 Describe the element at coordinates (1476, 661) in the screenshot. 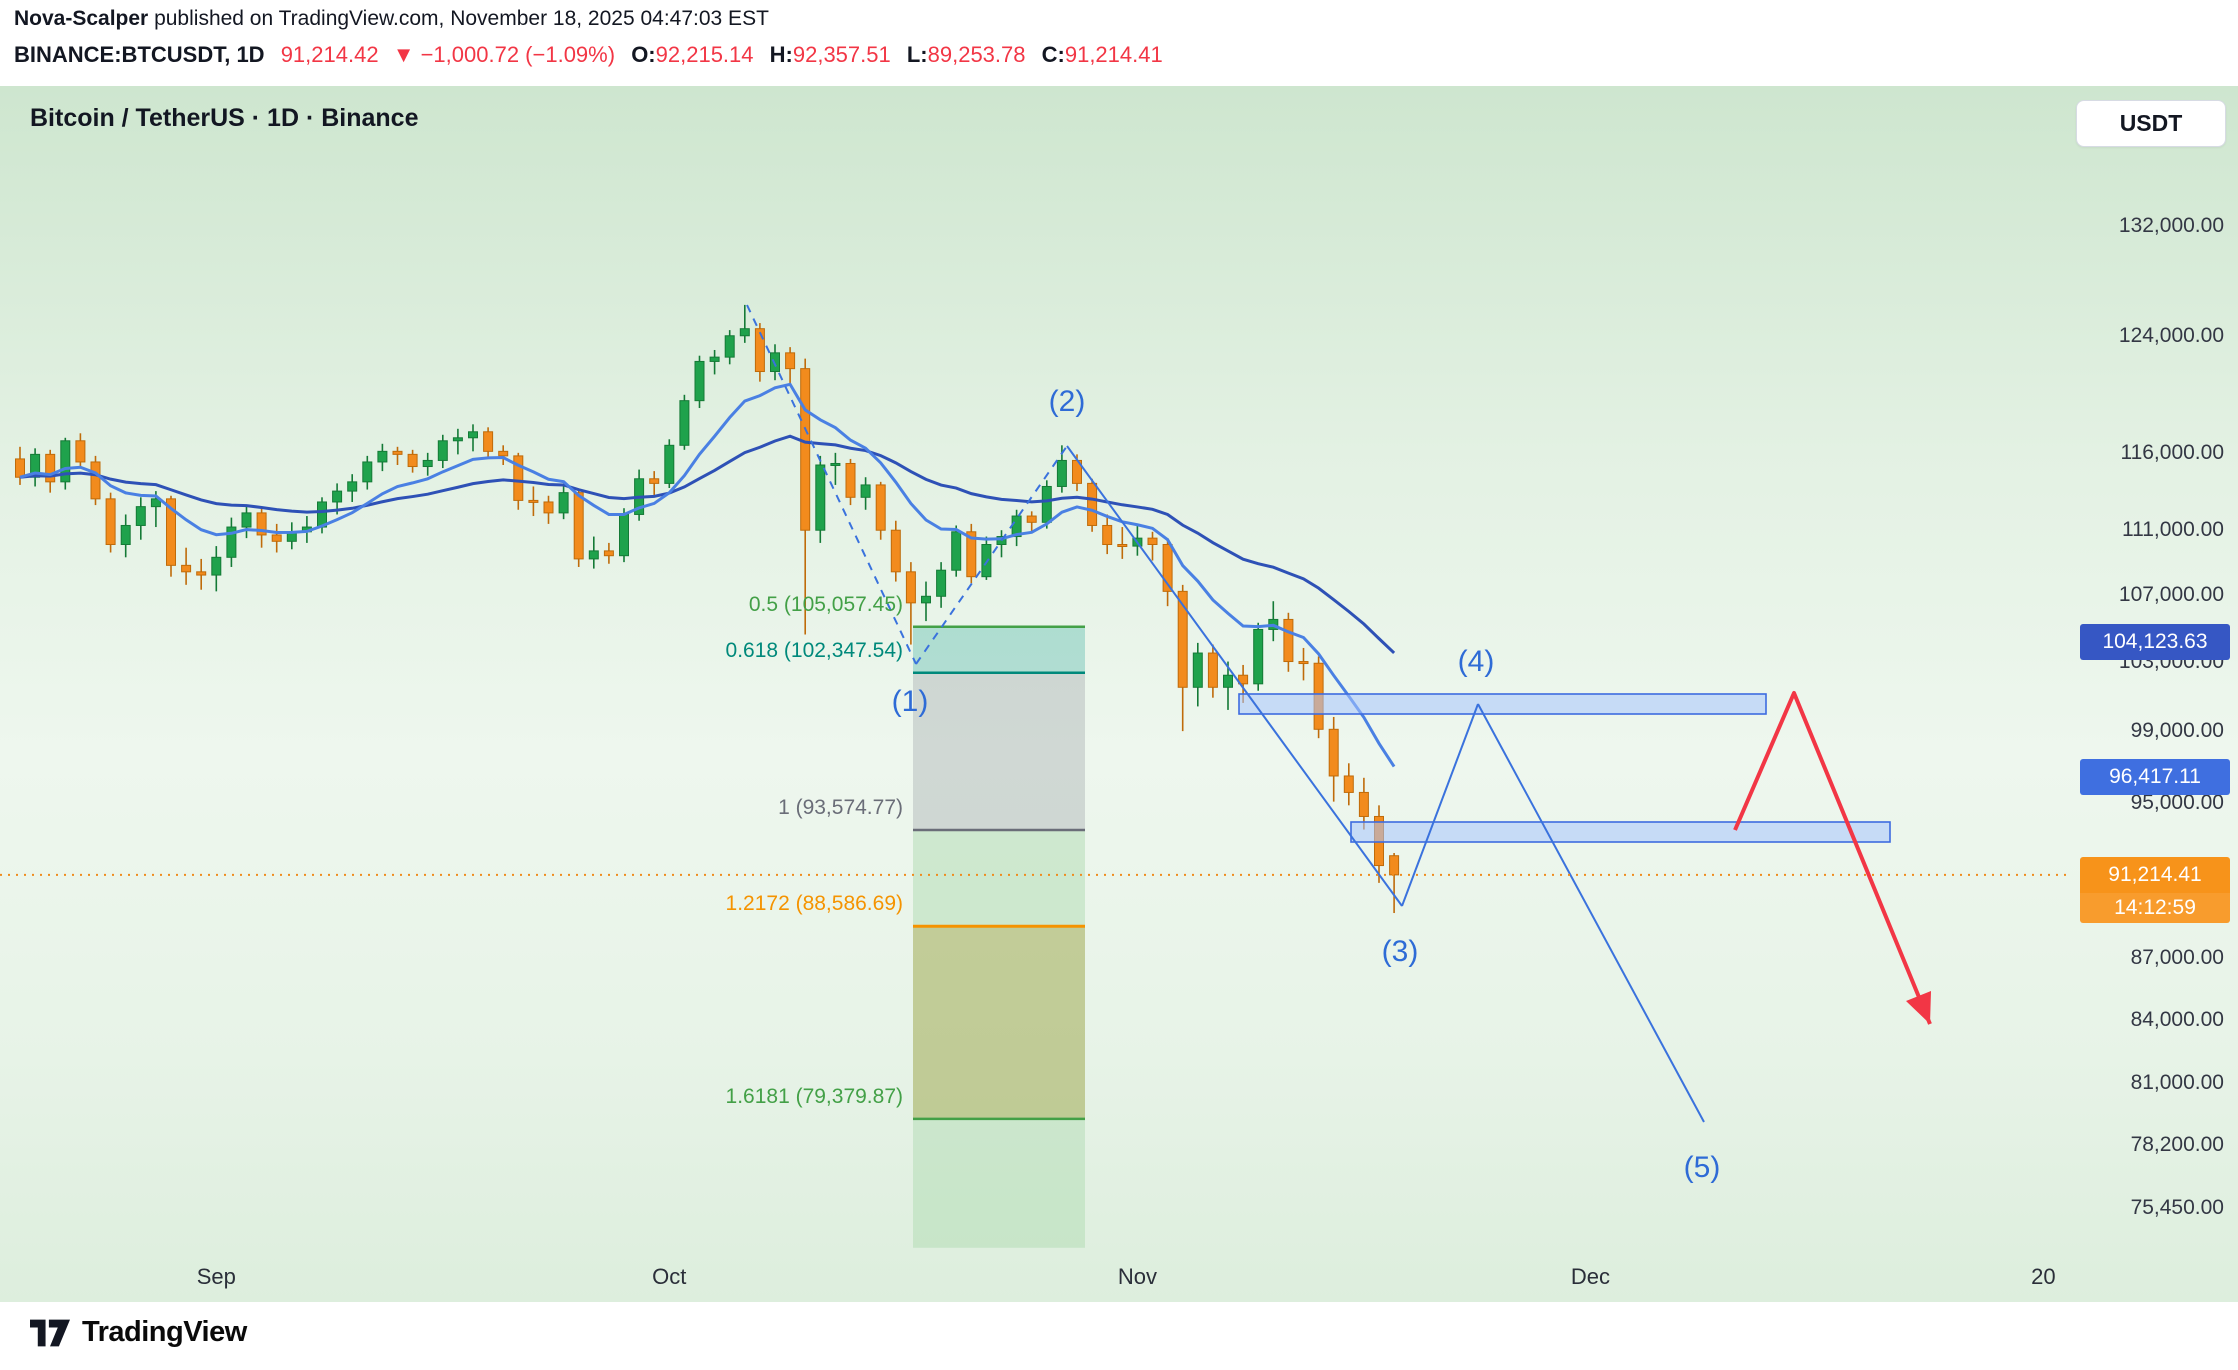

I see `wave-label-4: (4)` at that location.